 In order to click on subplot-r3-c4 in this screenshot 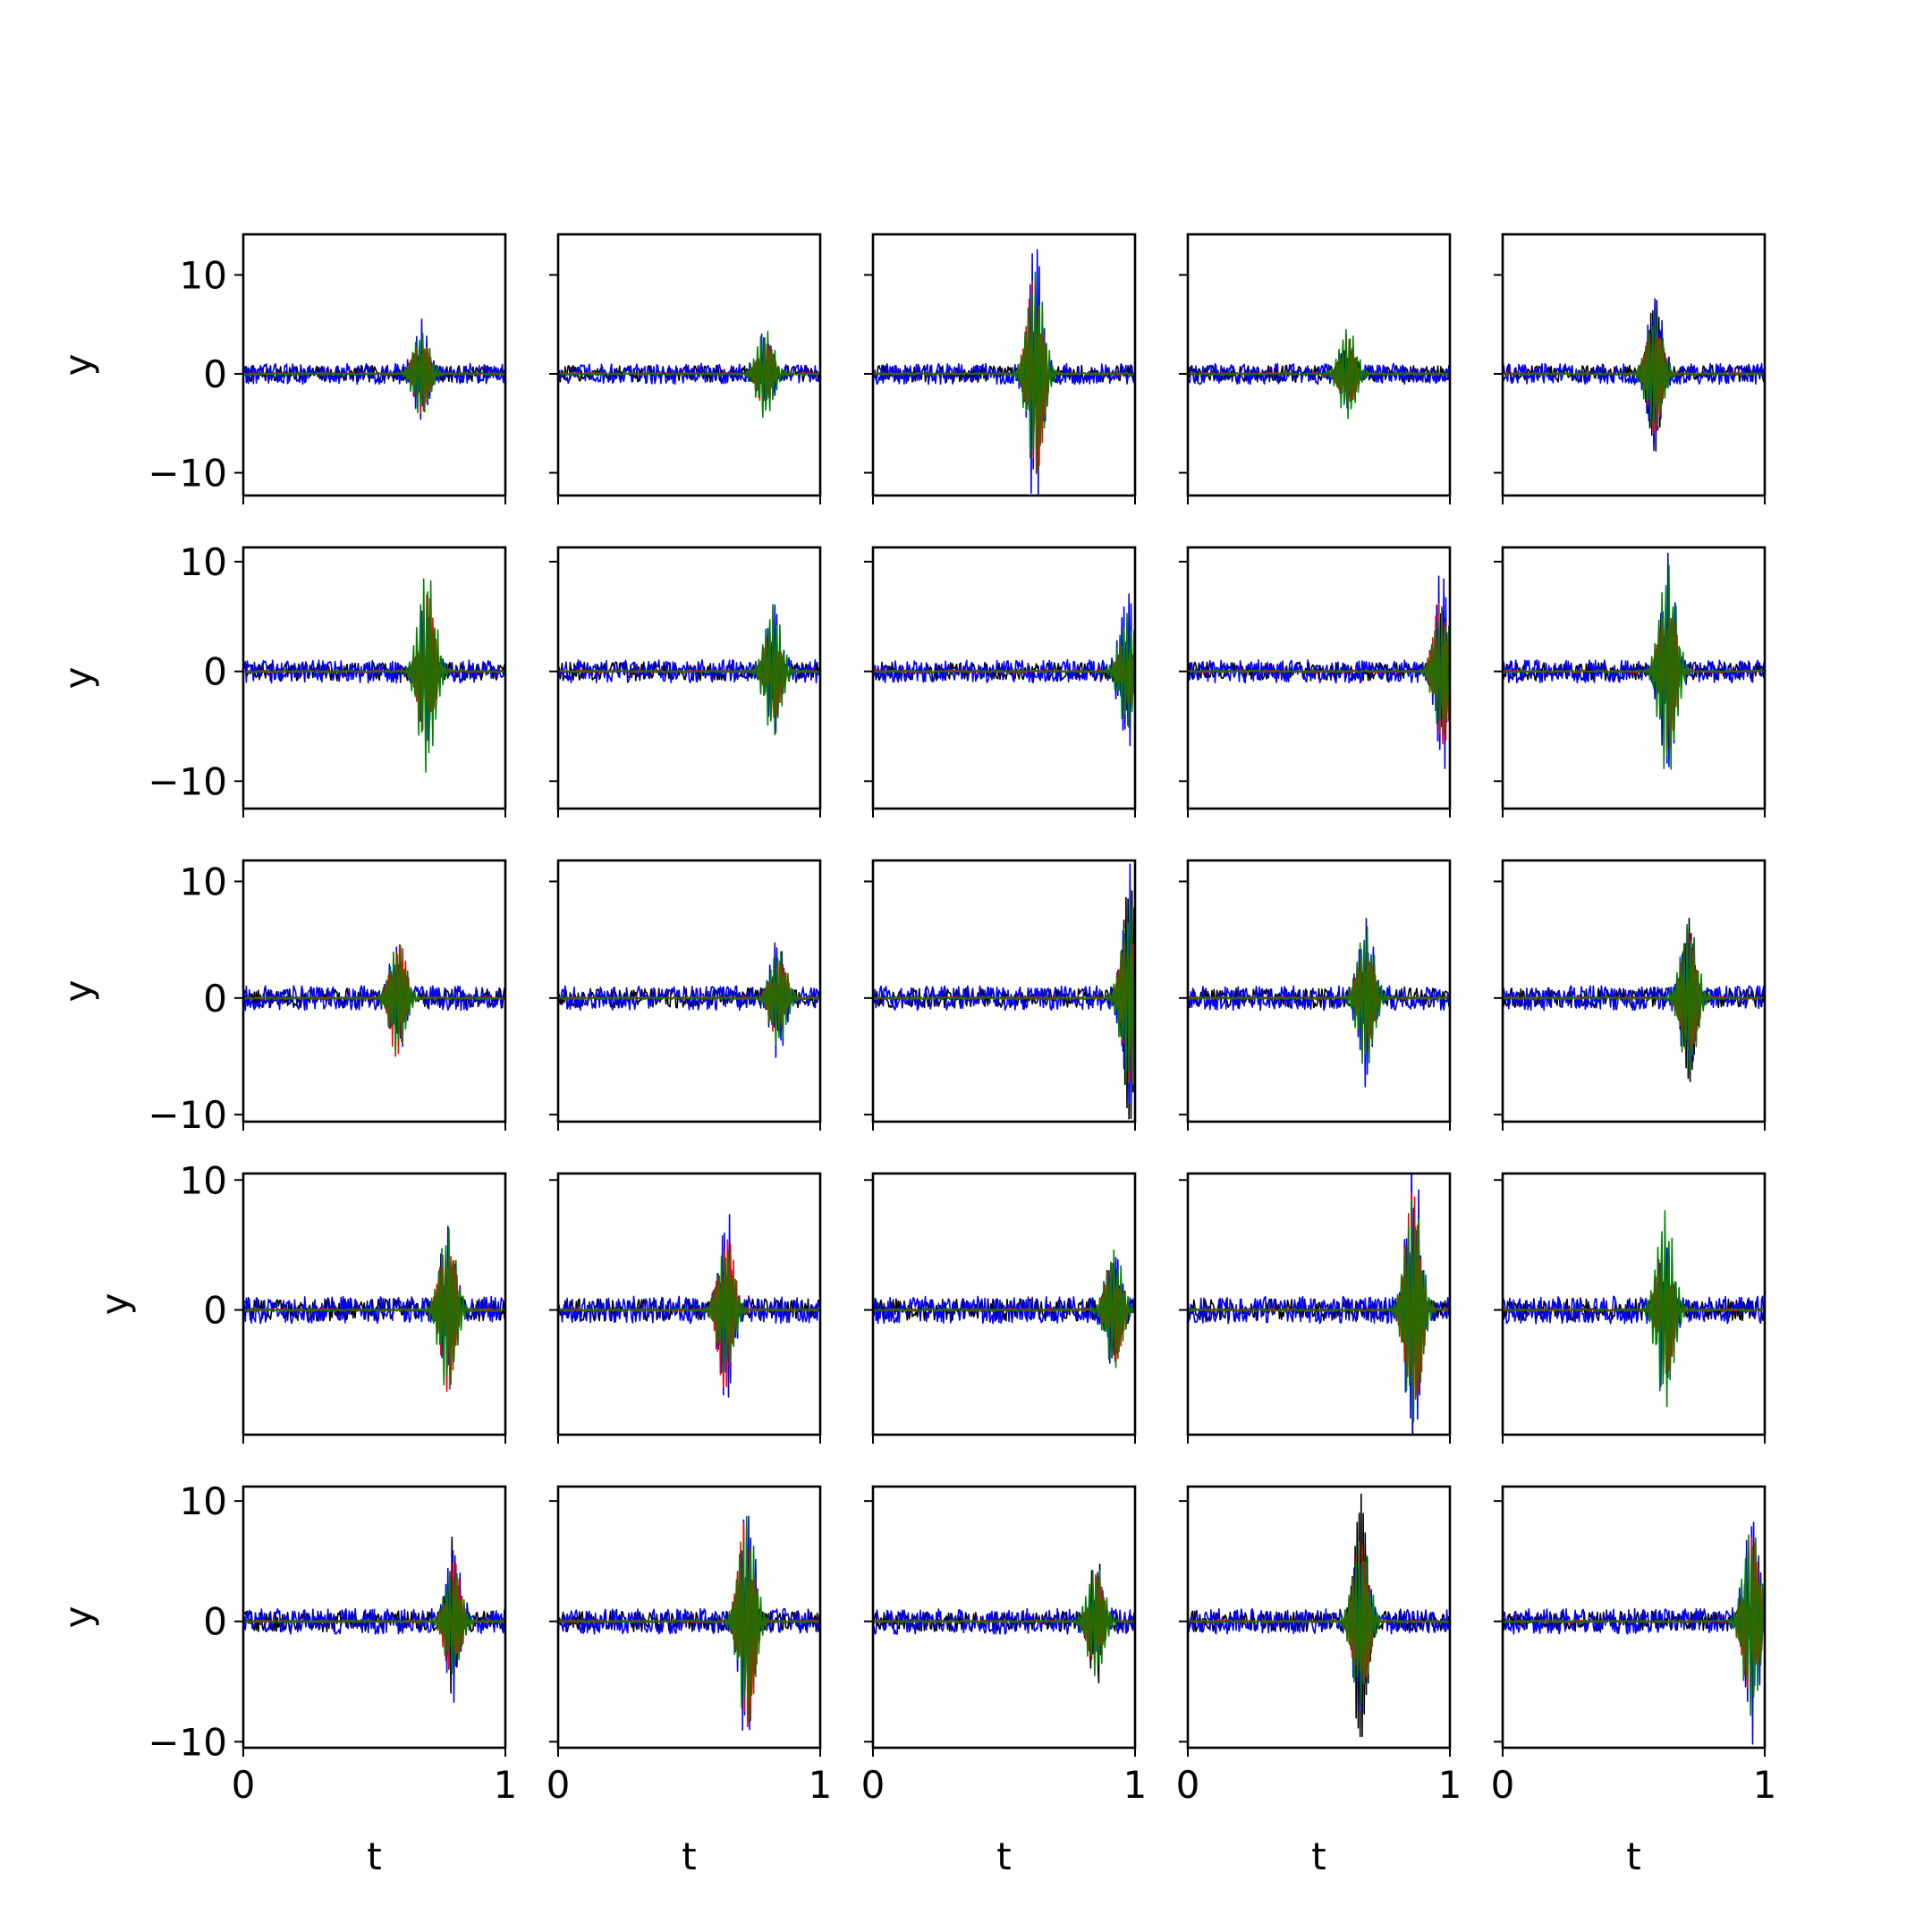, I will do `click(1315, 995)`.